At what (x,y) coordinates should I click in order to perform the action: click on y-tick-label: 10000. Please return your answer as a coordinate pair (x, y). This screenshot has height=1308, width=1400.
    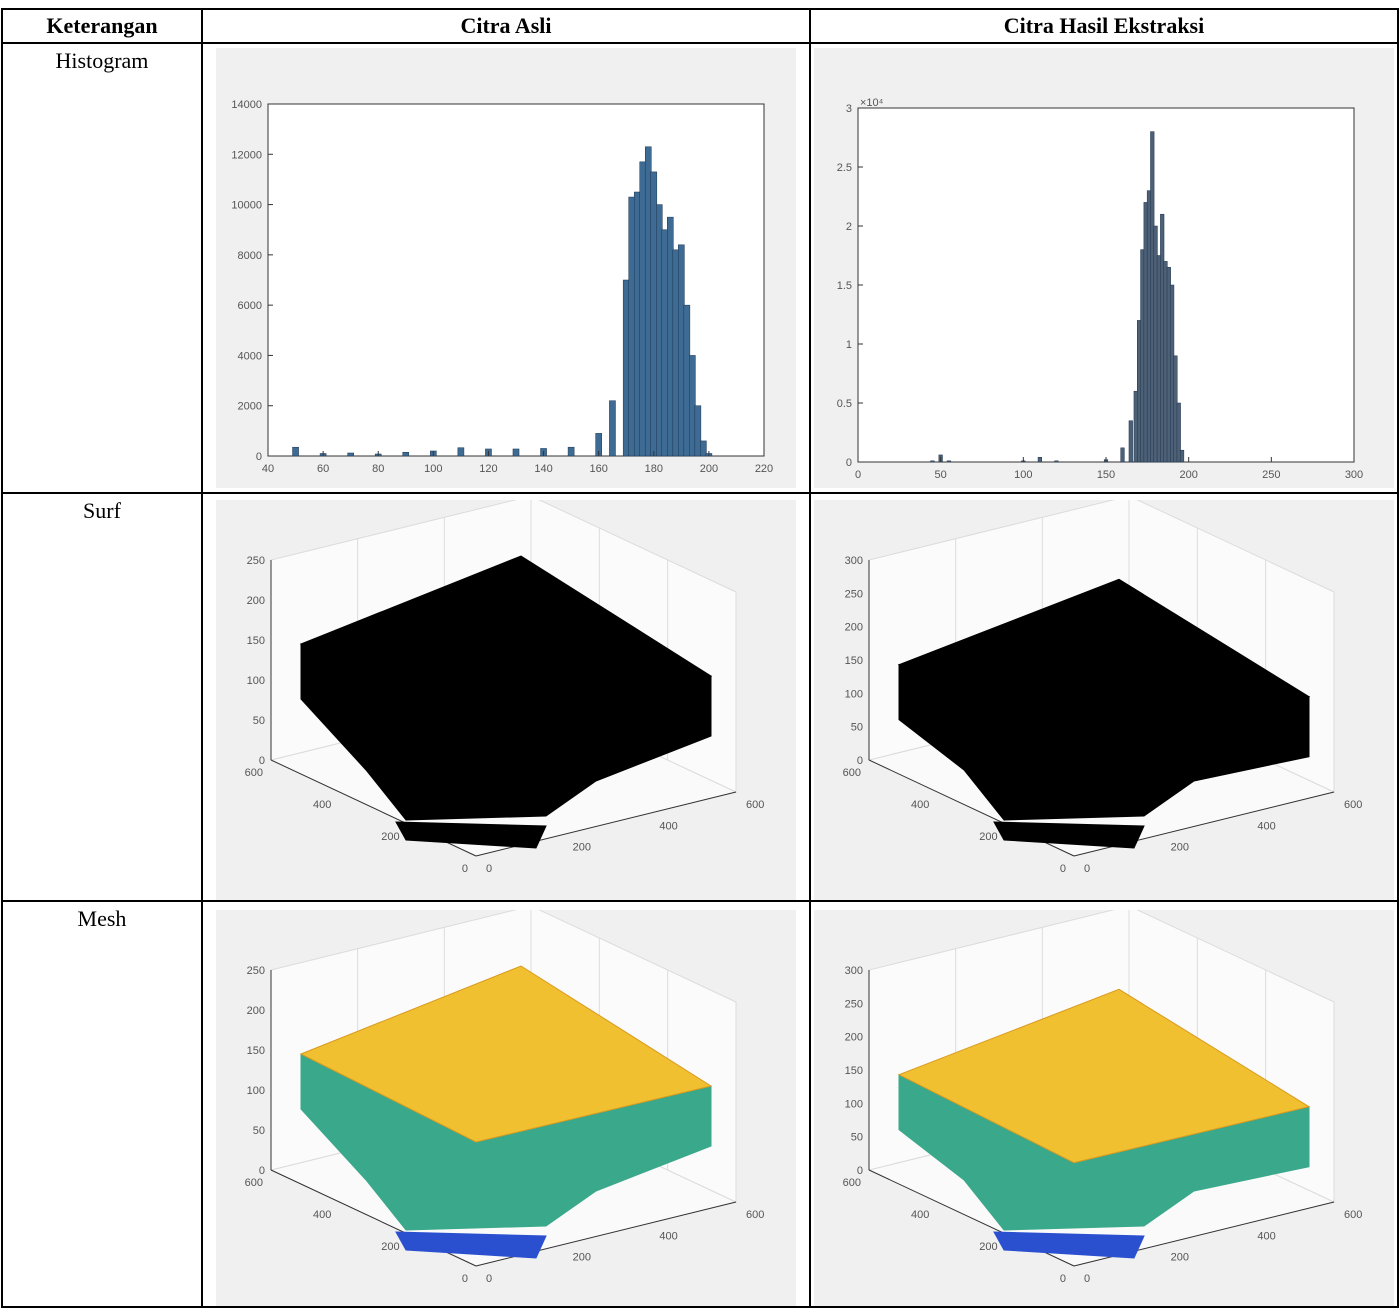
    Looking at the image, I should click on (246, 206).